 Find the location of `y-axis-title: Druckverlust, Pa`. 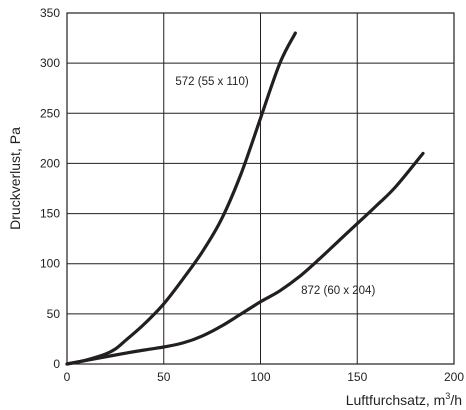

y-axis-title: Druckverlust, Pa is located at coordinates (15, 178).